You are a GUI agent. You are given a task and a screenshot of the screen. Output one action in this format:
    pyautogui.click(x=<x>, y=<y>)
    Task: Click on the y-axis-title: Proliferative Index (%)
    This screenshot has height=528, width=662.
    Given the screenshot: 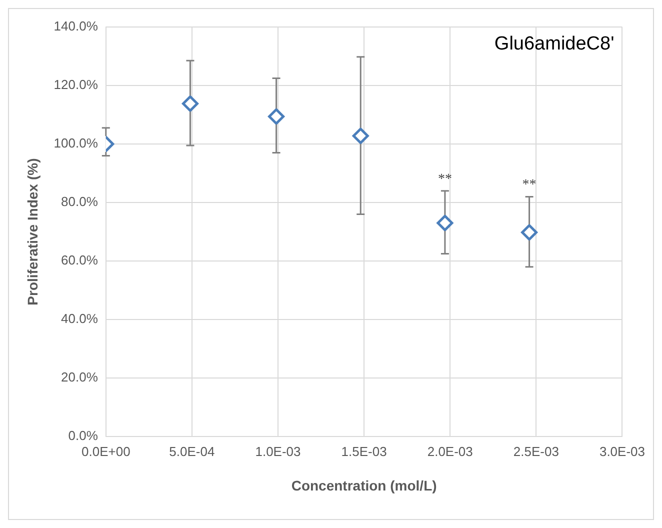 What is the action you would take?
    pyautogui.click(x=32, y=232)
    